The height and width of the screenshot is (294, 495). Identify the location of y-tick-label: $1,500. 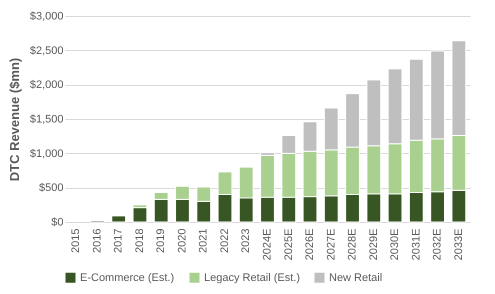
(47, 120).